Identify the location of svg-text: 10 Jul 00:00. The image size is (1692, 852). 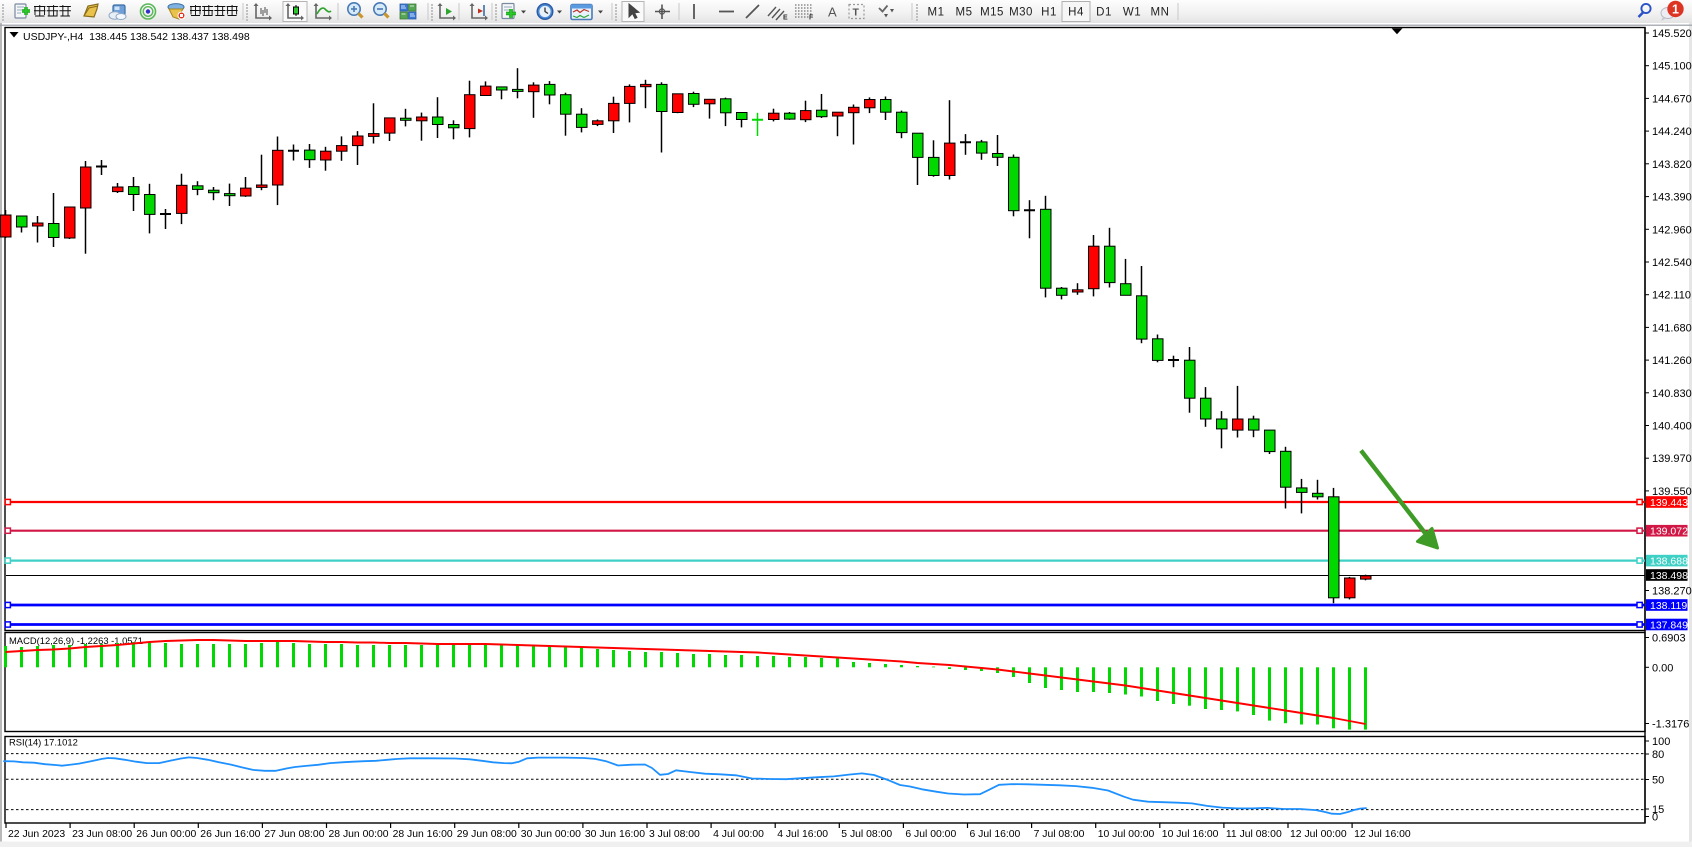
(1126, 834).